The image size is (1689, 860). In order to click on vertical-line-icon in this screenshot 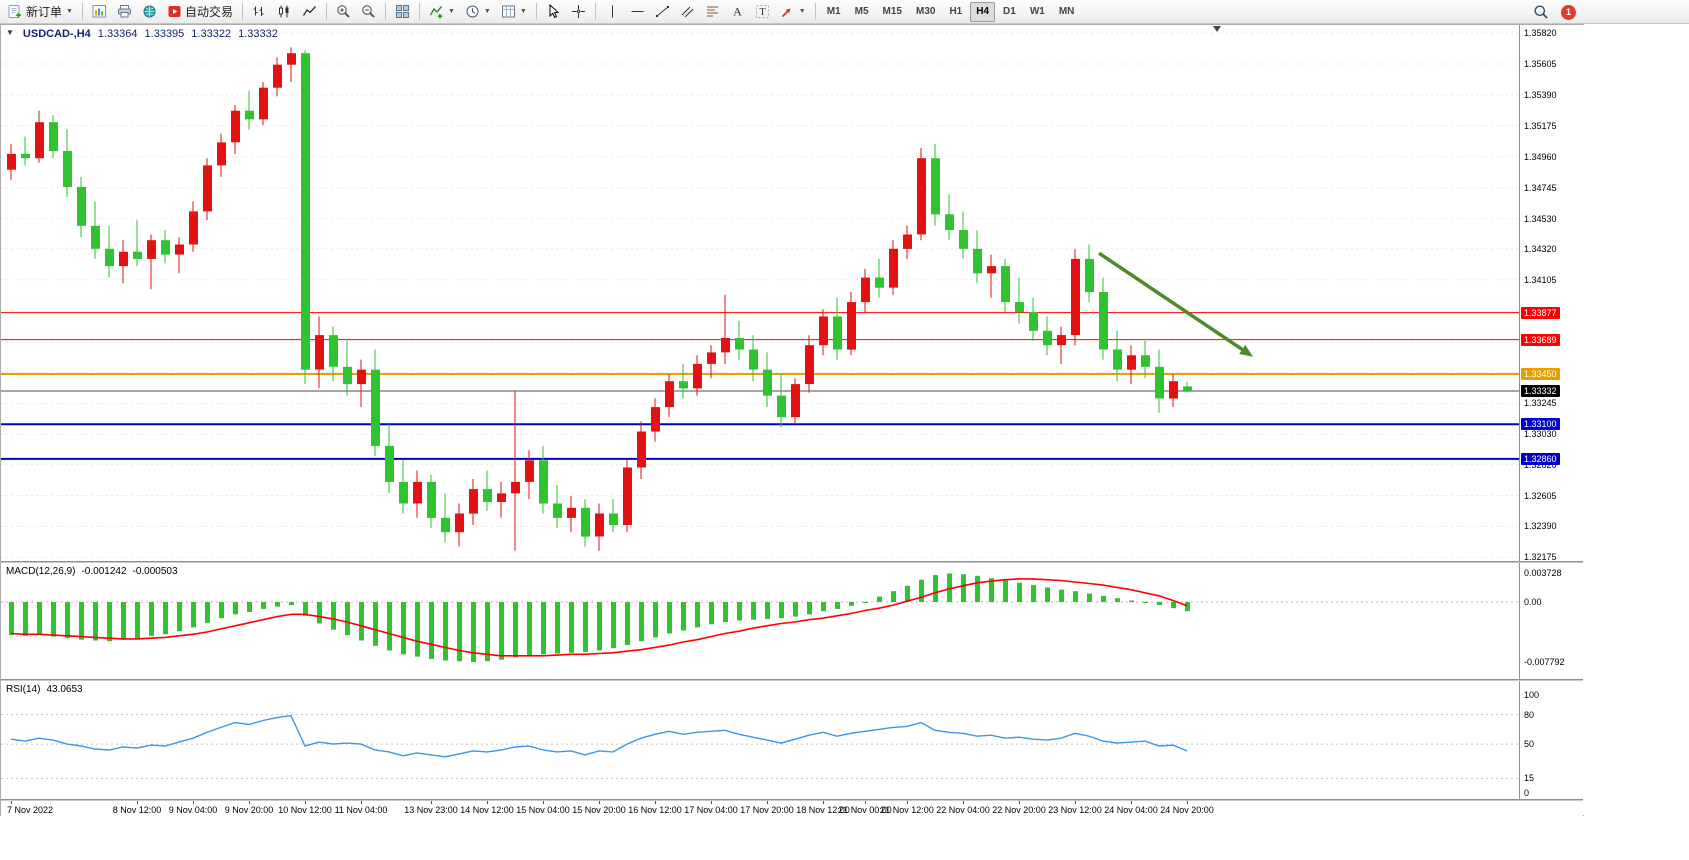, I will do `click(612, 11)`.